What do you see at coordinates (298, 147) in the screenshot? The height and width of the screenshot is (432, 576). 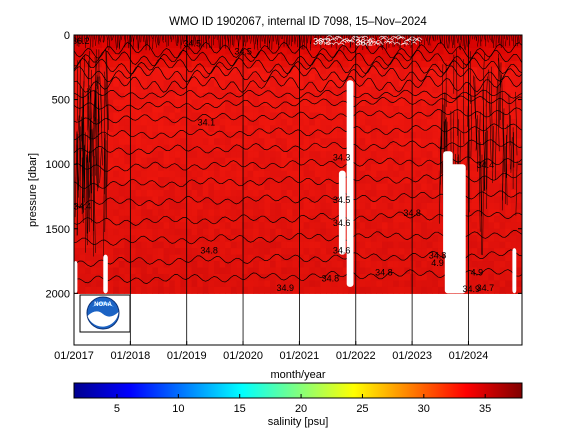 I see `contour-line` at bounding box center [298, 147].